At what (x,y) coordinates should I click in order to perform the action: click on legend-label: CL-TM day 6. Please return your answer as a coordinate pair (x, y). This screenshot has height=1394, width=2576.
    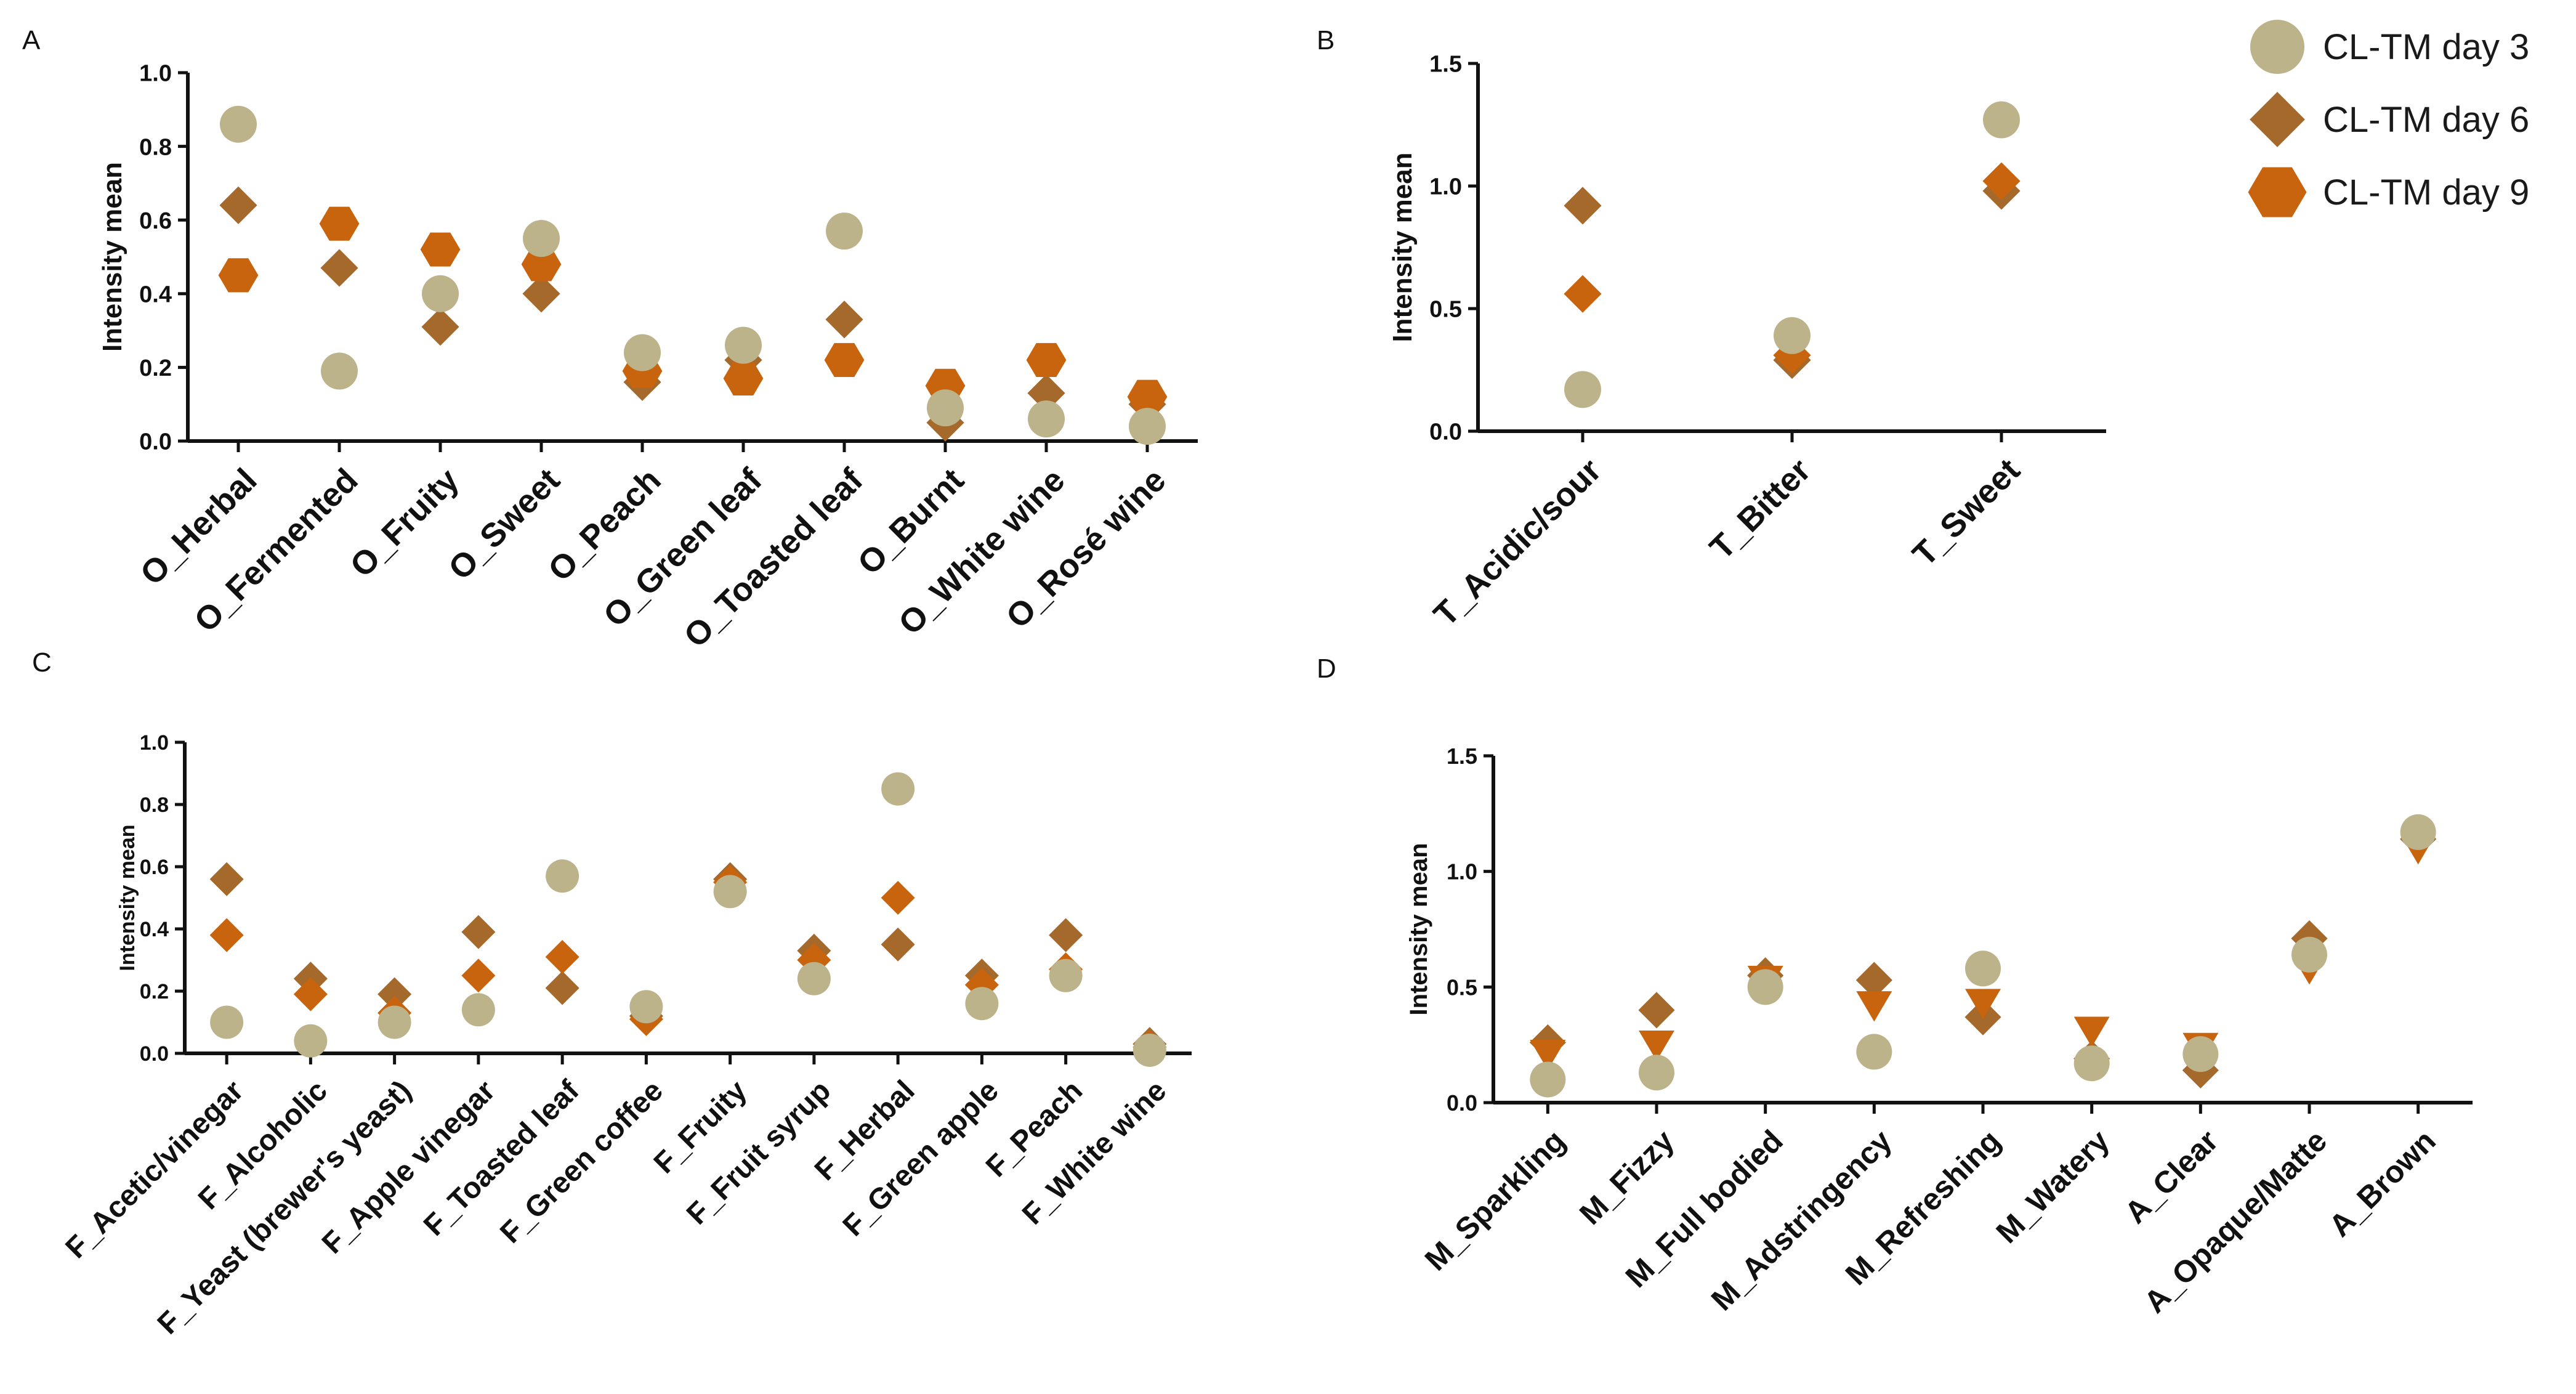
    Looking at the image, I should click on (2426, 120).